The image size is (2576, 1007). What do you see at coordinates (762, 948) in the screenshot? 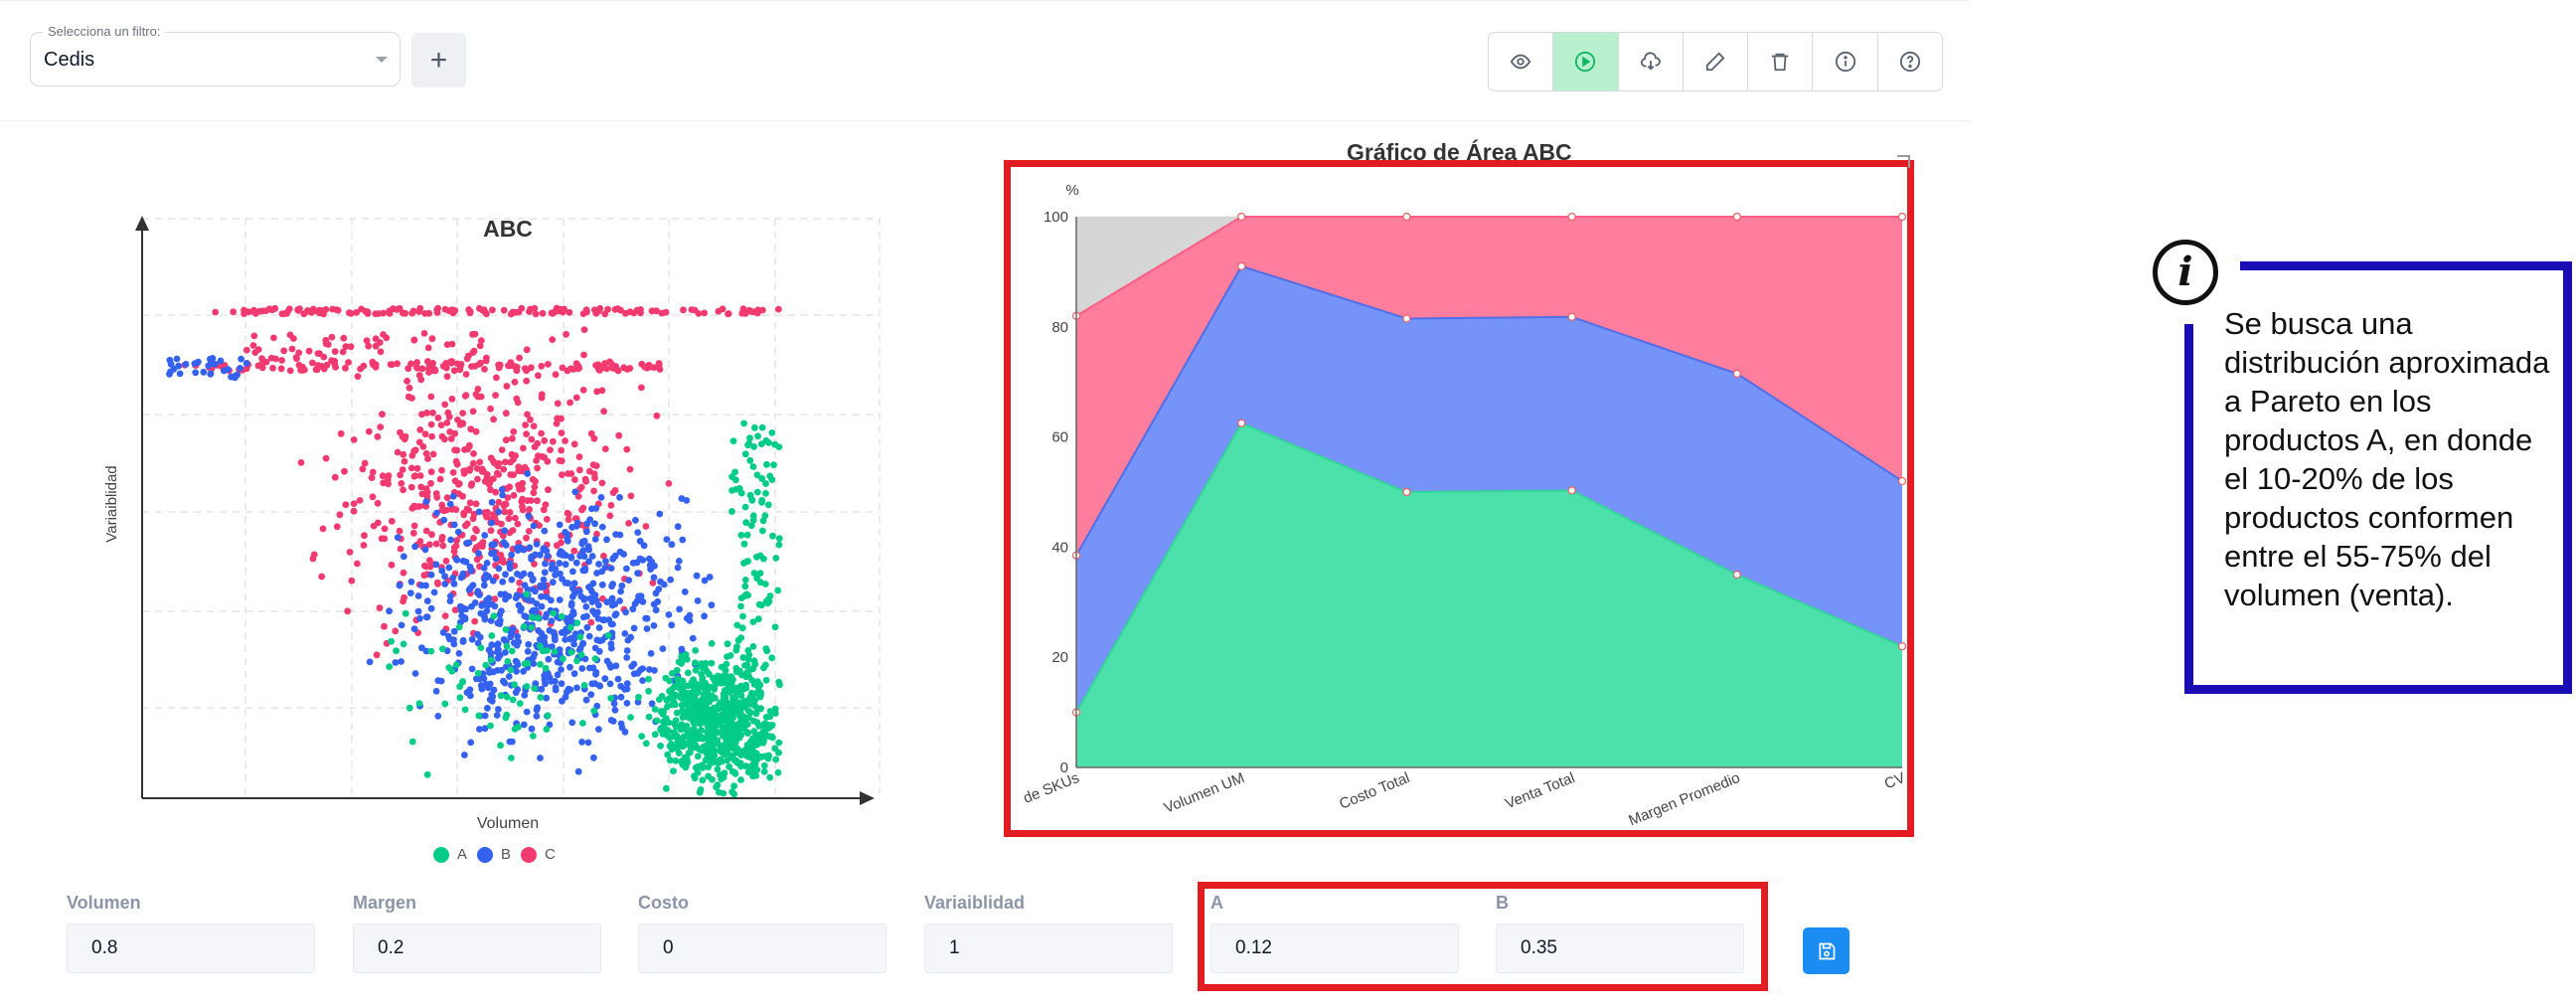
I see `input-costo: 0` at bounding box center [762, 948].